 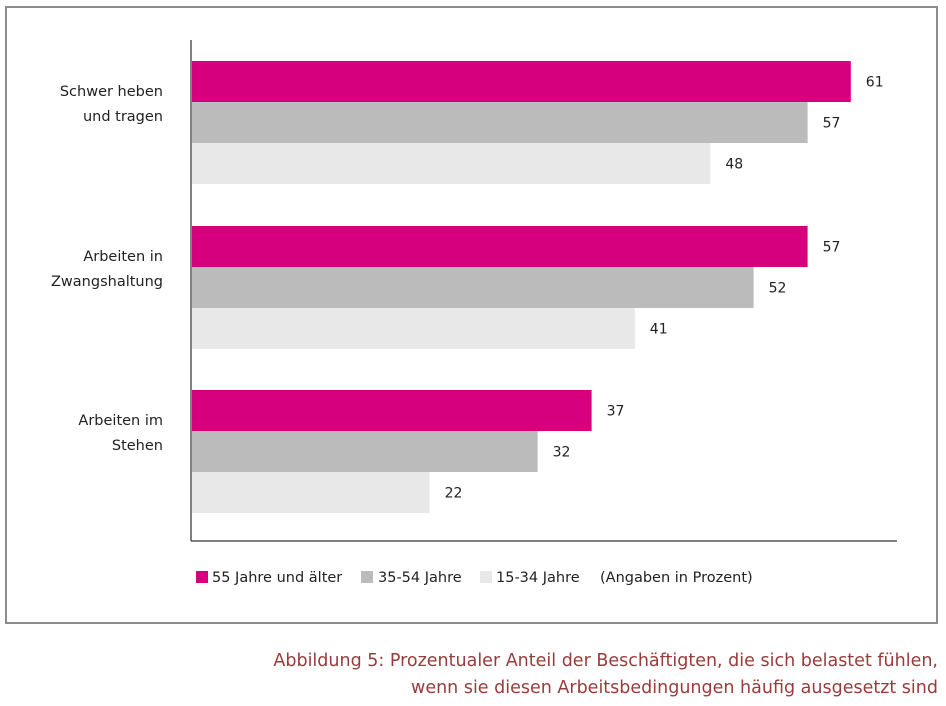 What do you see at coordinates (875, 83) in the screenshot?
I see `value-label-0-0: 61` at bounding box center [875, 83].